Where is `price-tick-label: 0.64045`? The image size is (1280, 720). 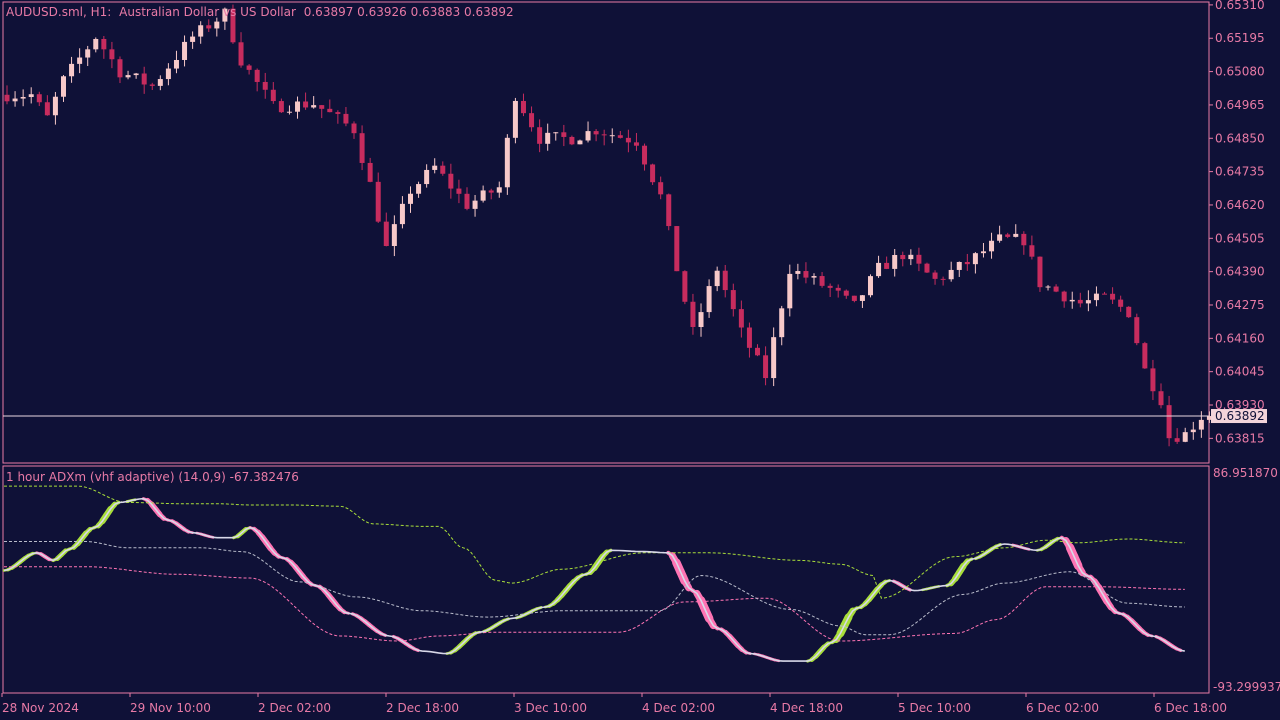 price-tick-label: 0.64045 is located at coordinates (1240, 372).